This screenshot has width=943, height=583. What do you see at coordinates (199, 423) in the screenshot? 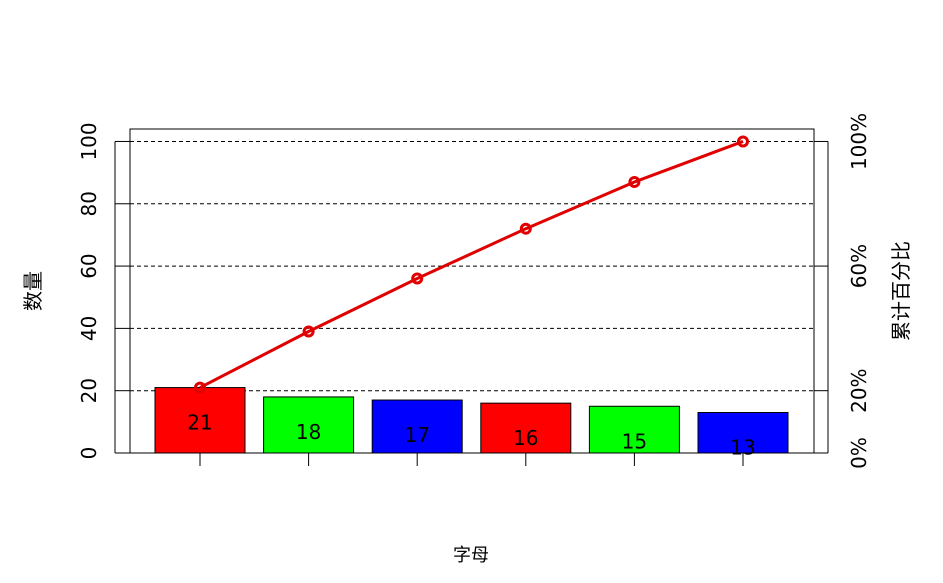
I see `bar-label-0: 21` at bounding box center [199, 423].